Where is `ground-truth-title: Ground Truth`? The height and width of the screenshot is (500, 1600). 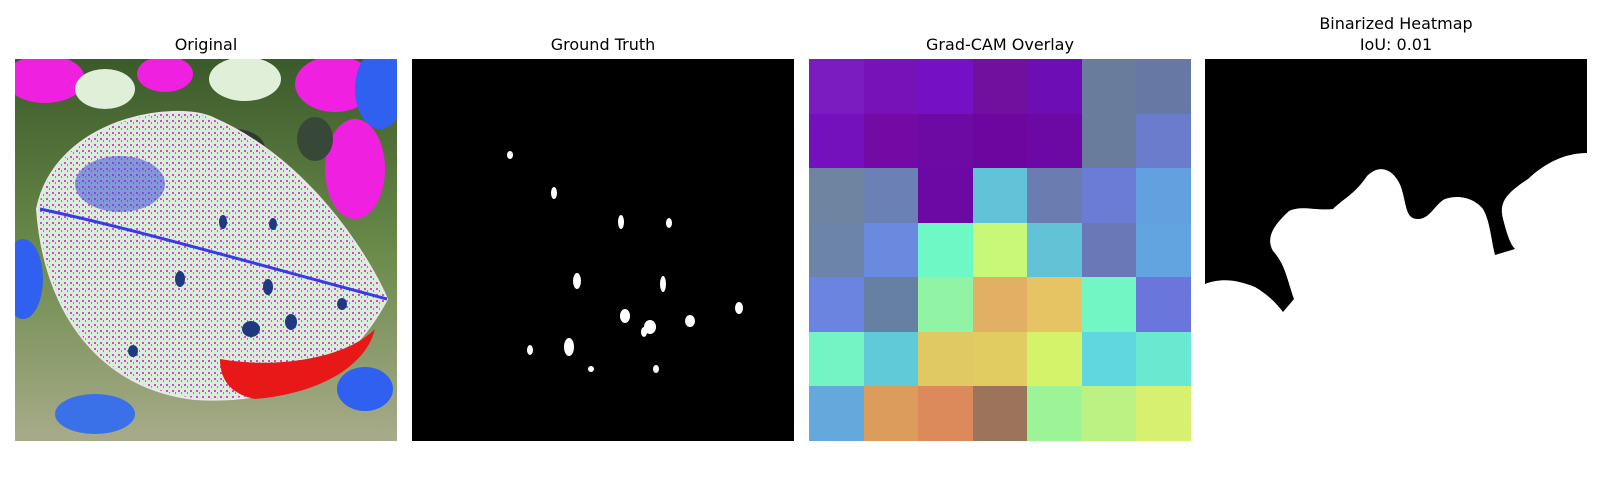
ground-truth-title: Ground Truth is located at coordinates (603, 44).